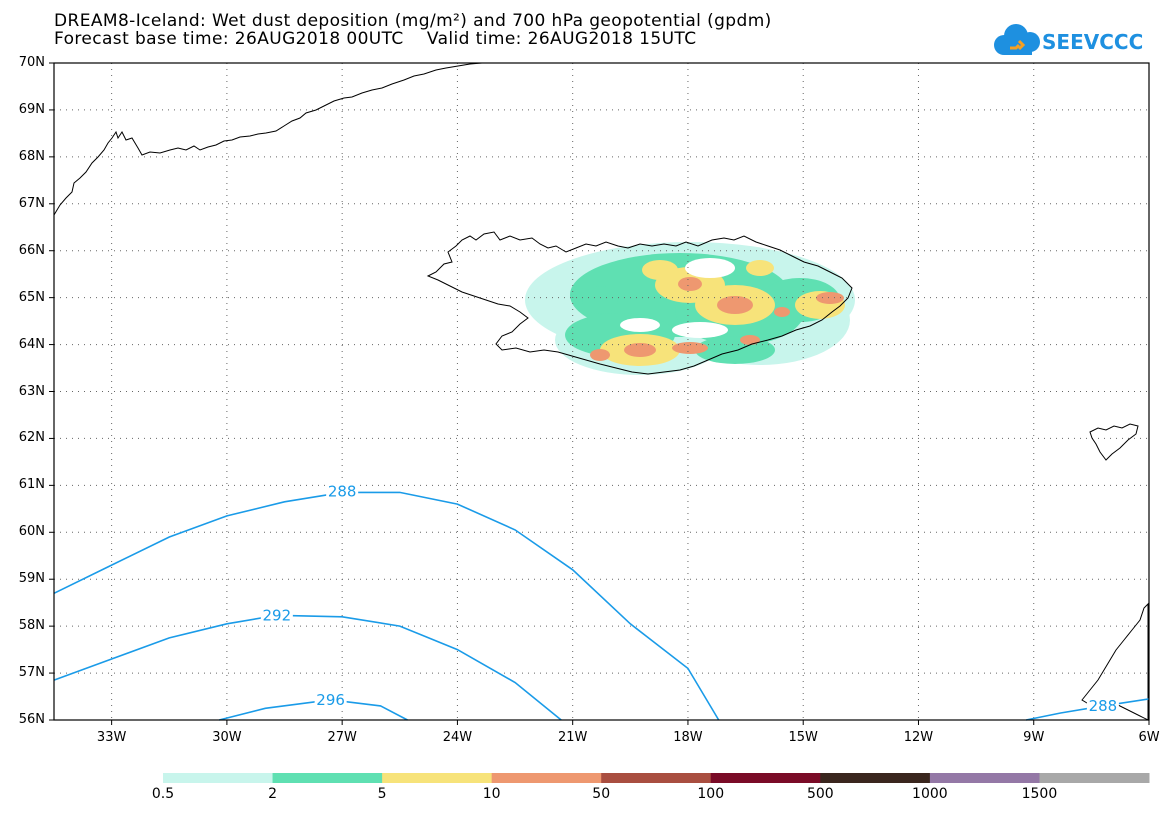 The image size is (1175, 815). What do you see at coordinates (820, 794) in the screenshot?
I see `legend-label: 500` at bounding box center [820, 794].